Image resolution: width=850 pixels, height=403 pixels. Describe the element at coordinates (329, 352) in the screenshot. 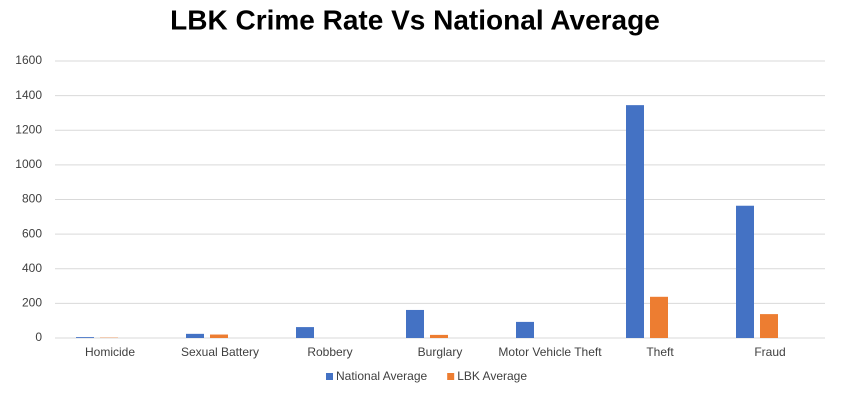

I see `x-tick-label: Robbery` at that location.